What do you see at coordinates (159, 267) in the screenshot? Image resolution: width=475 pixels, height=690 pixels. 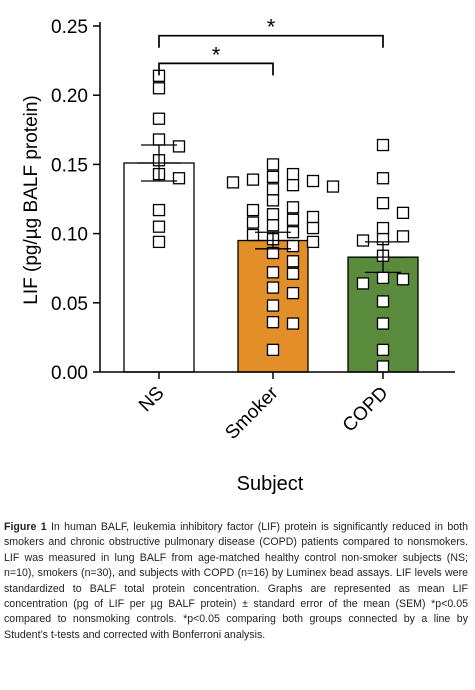 I see `bar-ns` at bounding box center [159, 267].